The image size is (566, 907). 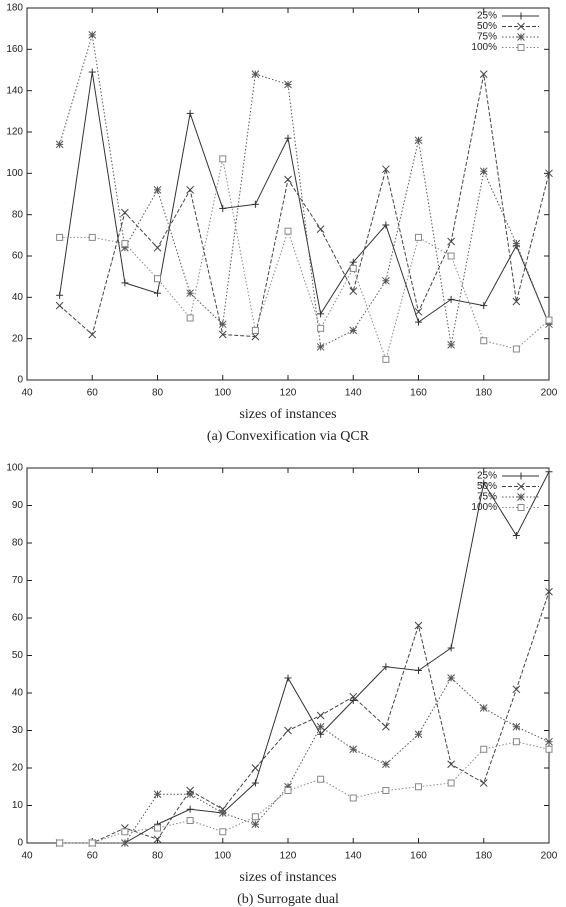 I want to click on legend-label: 25%, so click(x=487, y=476).